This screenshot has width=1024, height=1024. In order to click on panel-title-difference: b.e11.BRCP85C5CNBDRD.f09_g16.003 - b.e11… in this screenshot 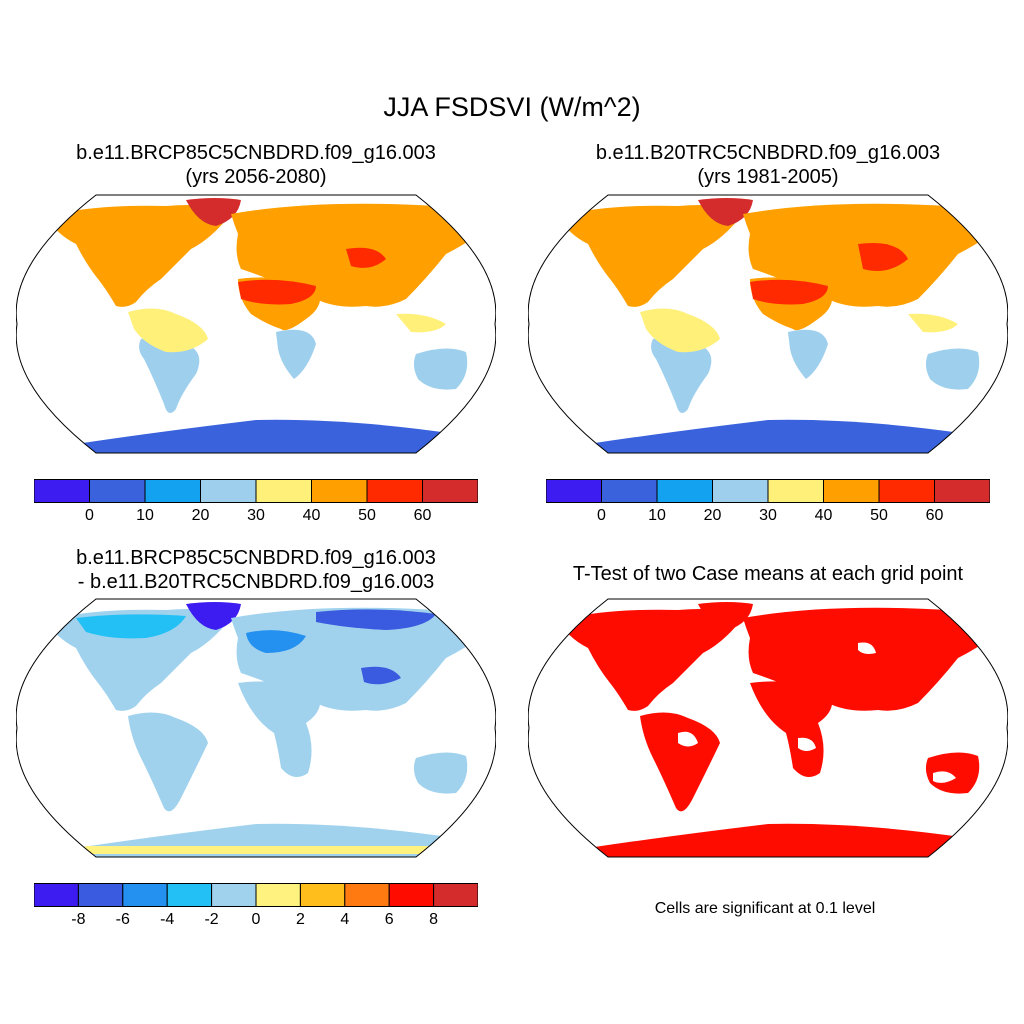, I will do `click(256, 570)`.